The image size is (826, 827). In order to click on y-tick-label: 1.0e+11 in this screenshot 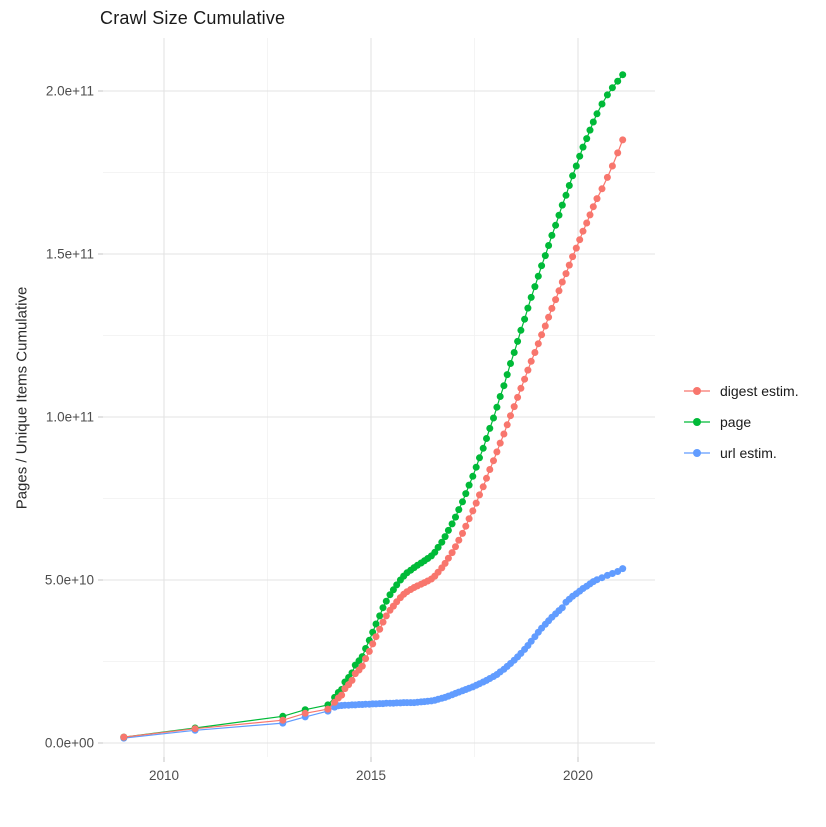, I will do `click(70, 417)`.